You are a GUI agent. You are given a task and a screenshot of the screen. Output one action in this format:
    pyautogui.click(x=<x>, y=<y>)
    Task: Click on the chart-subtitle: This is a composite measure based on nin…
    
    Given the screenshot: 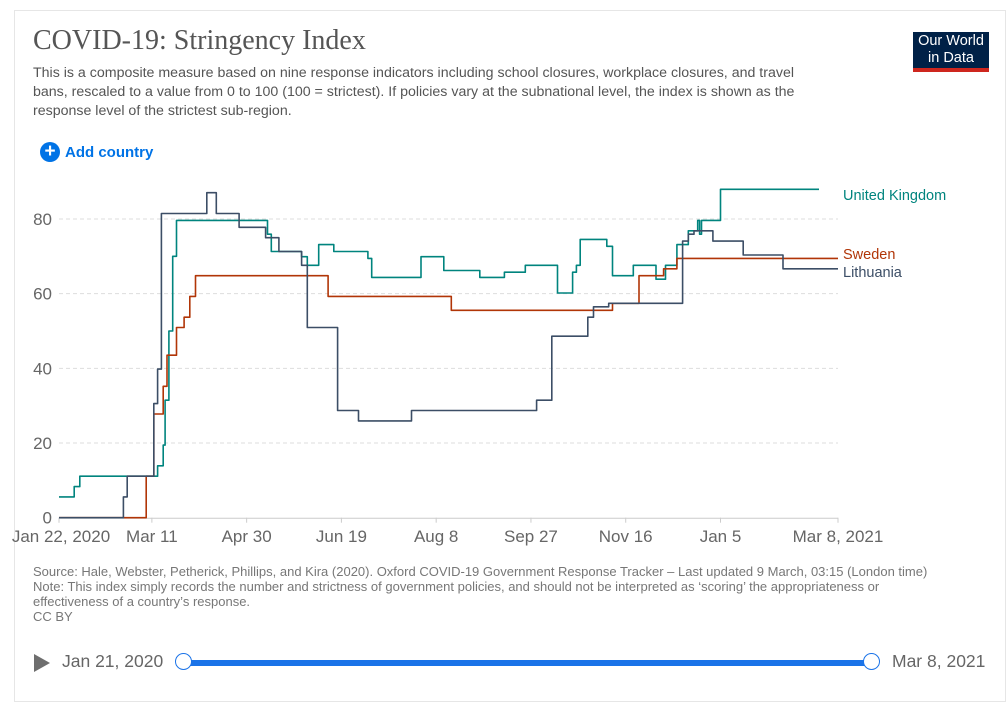 What is the action you would take?
    pyautogui.click(x=414, y=92)
    